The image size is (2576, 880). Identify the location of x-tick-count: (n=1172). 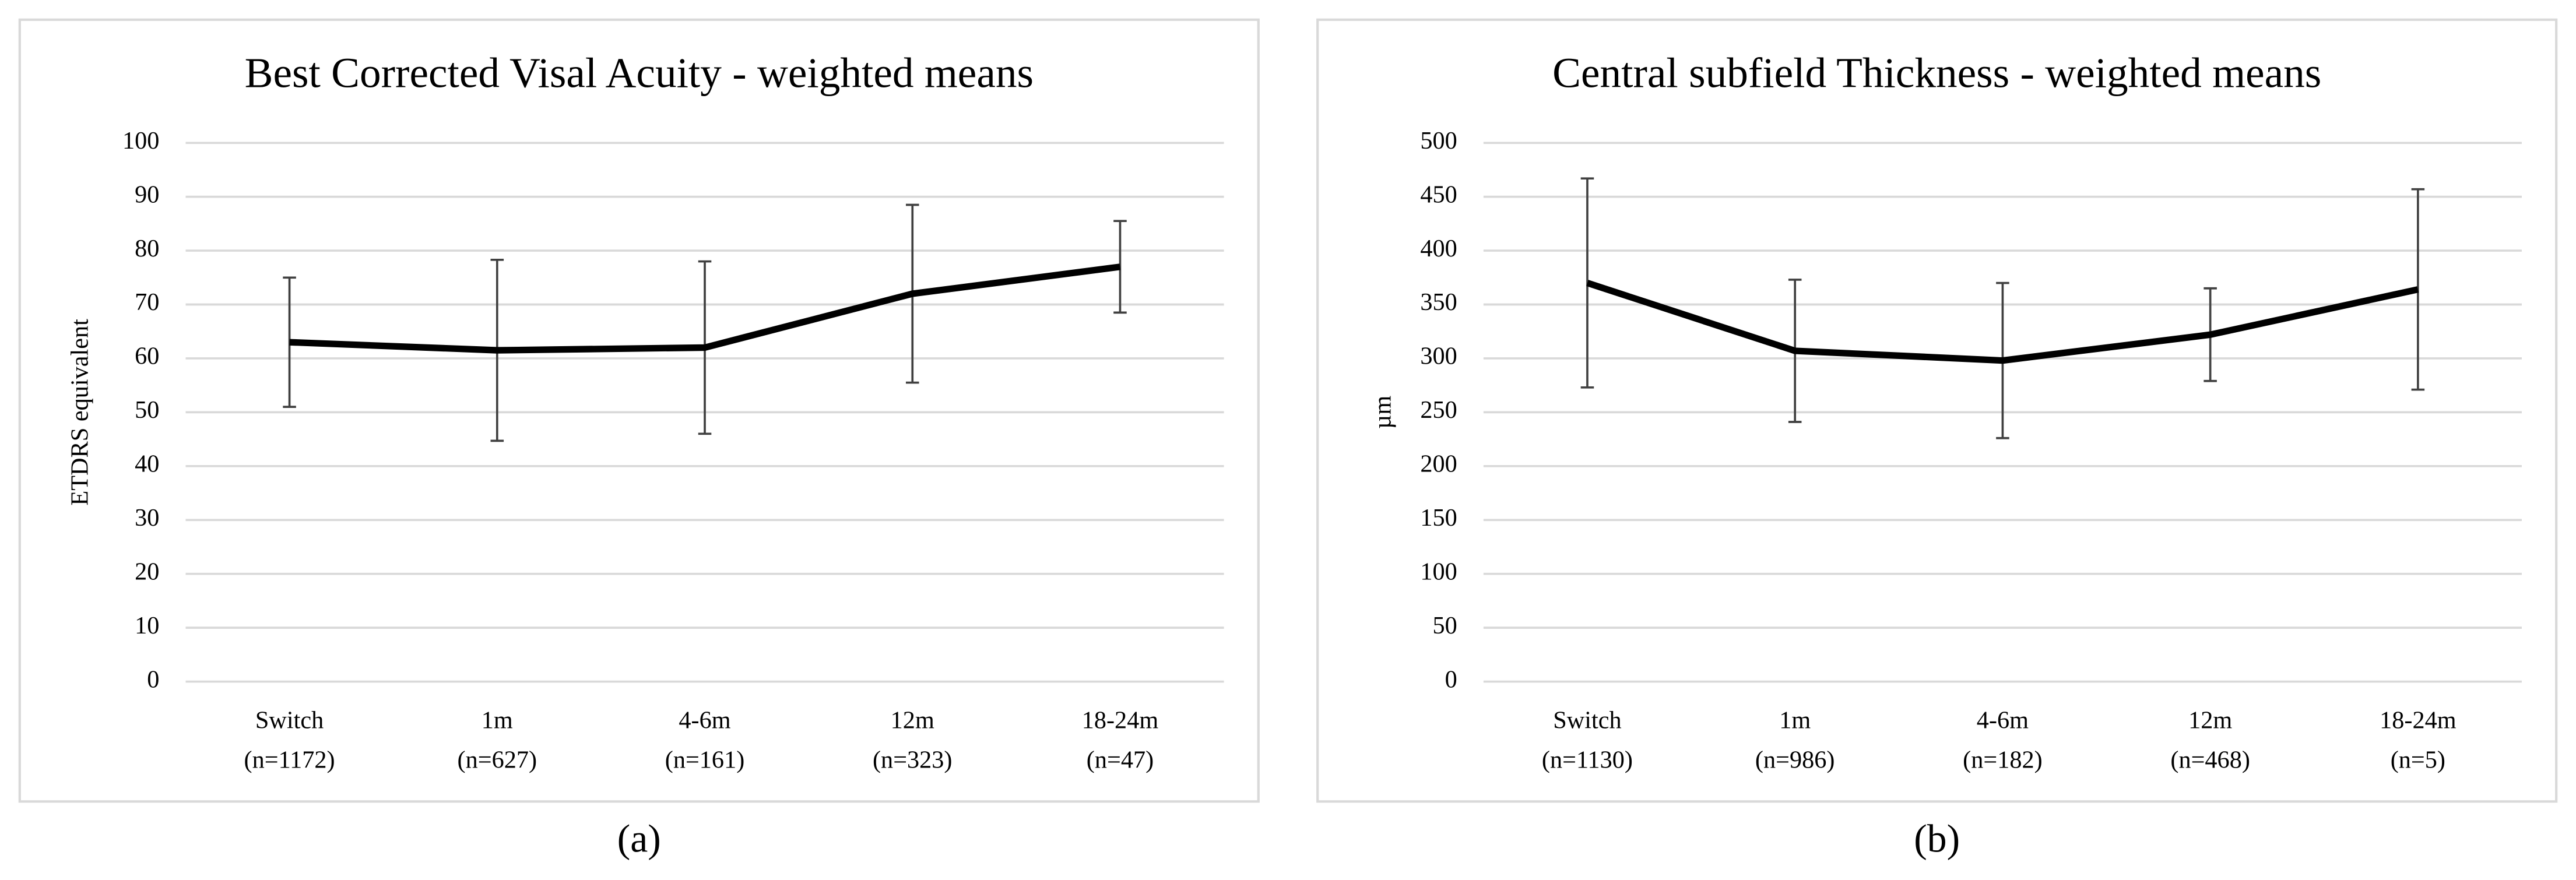
(289, 759).